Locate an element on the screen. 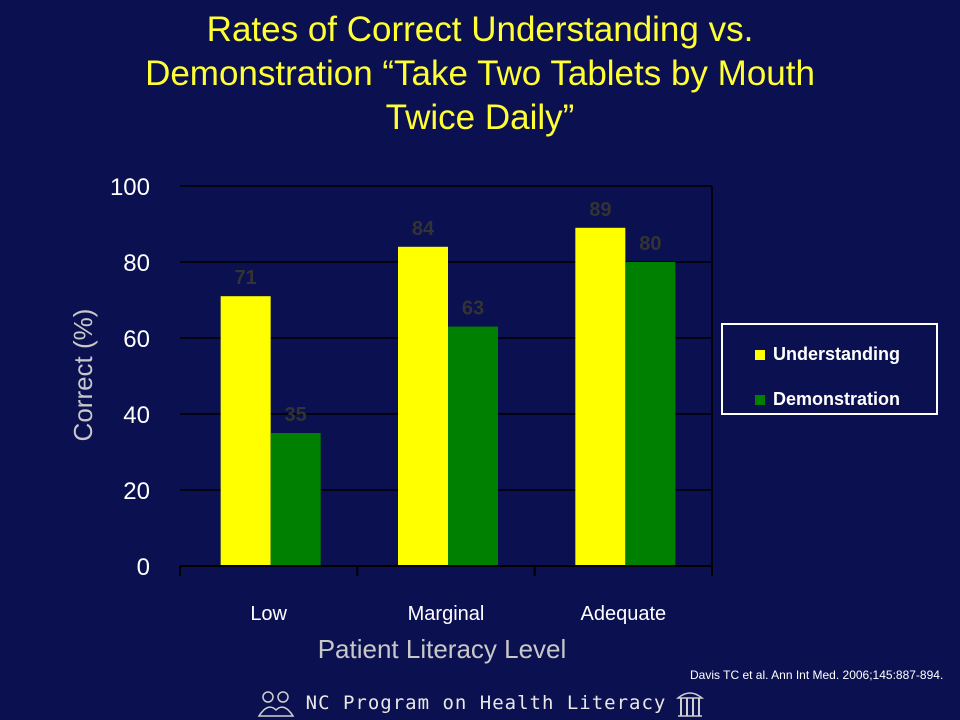 The image size is (960, 720). bar-understanding-adequate is located at coordinates (600, 397).